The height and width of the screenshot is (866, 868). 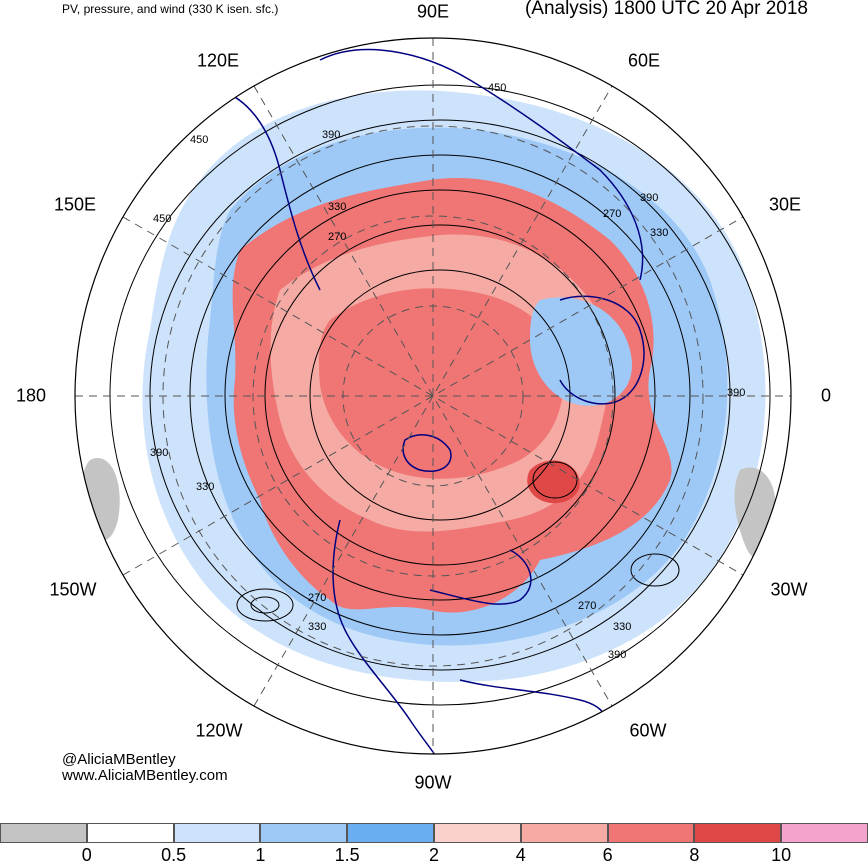 I want to click on chart-title: (Analysis) 1800 UTC 20 Apr 2018, so click(x=666, y=9).